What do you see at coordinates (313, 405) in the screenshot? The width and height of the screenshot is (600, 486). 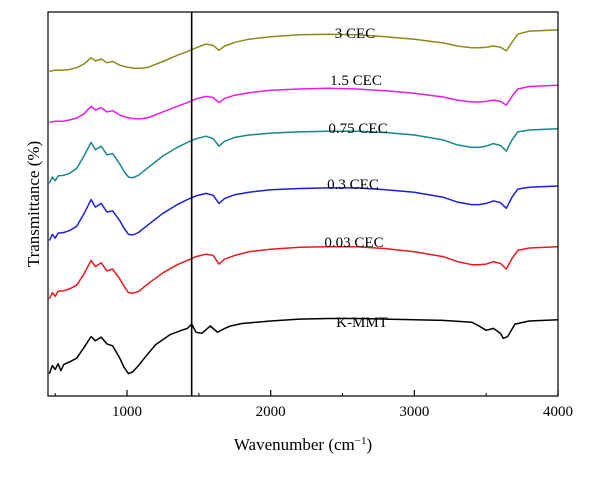 I see `x-axis-ticks: 1000 2000 3000 4000` at bounding box center [313, 405].